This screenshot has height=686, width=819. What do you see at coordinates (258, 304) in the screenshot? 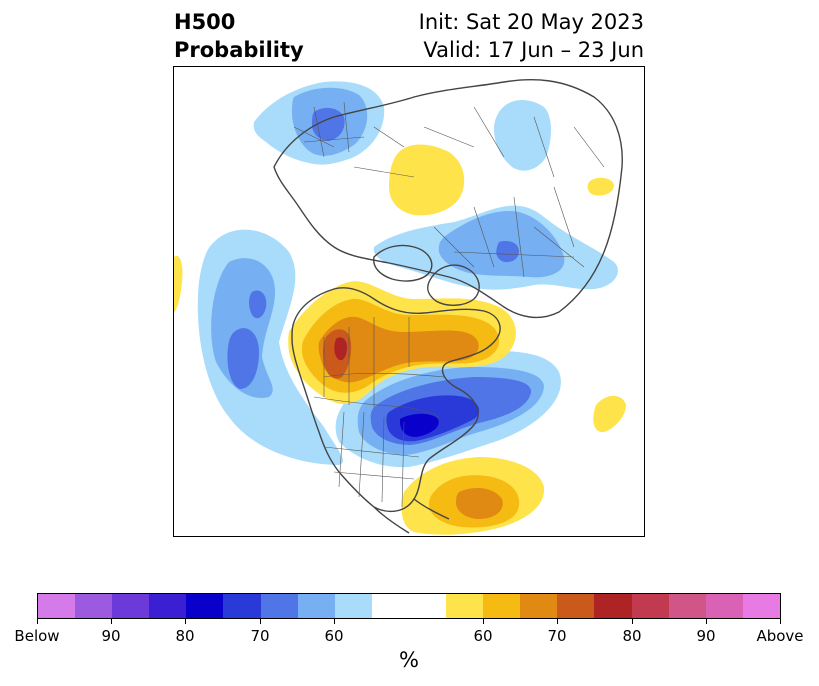
I see `pacific-blue-80b` at bounding box center [258, 304].